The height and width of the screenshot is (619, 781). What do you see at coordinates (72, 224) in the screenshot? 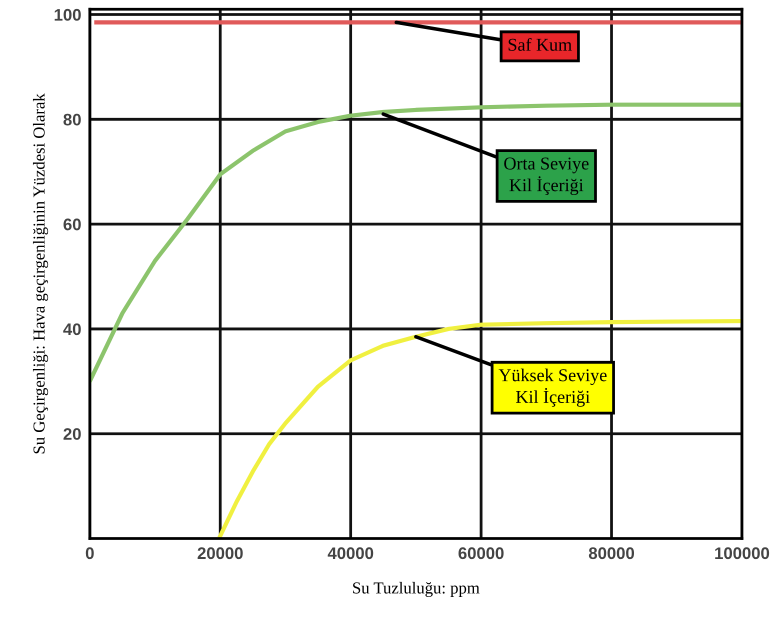
I see `y-tick-label: 60` at bounding box center [72, 224].